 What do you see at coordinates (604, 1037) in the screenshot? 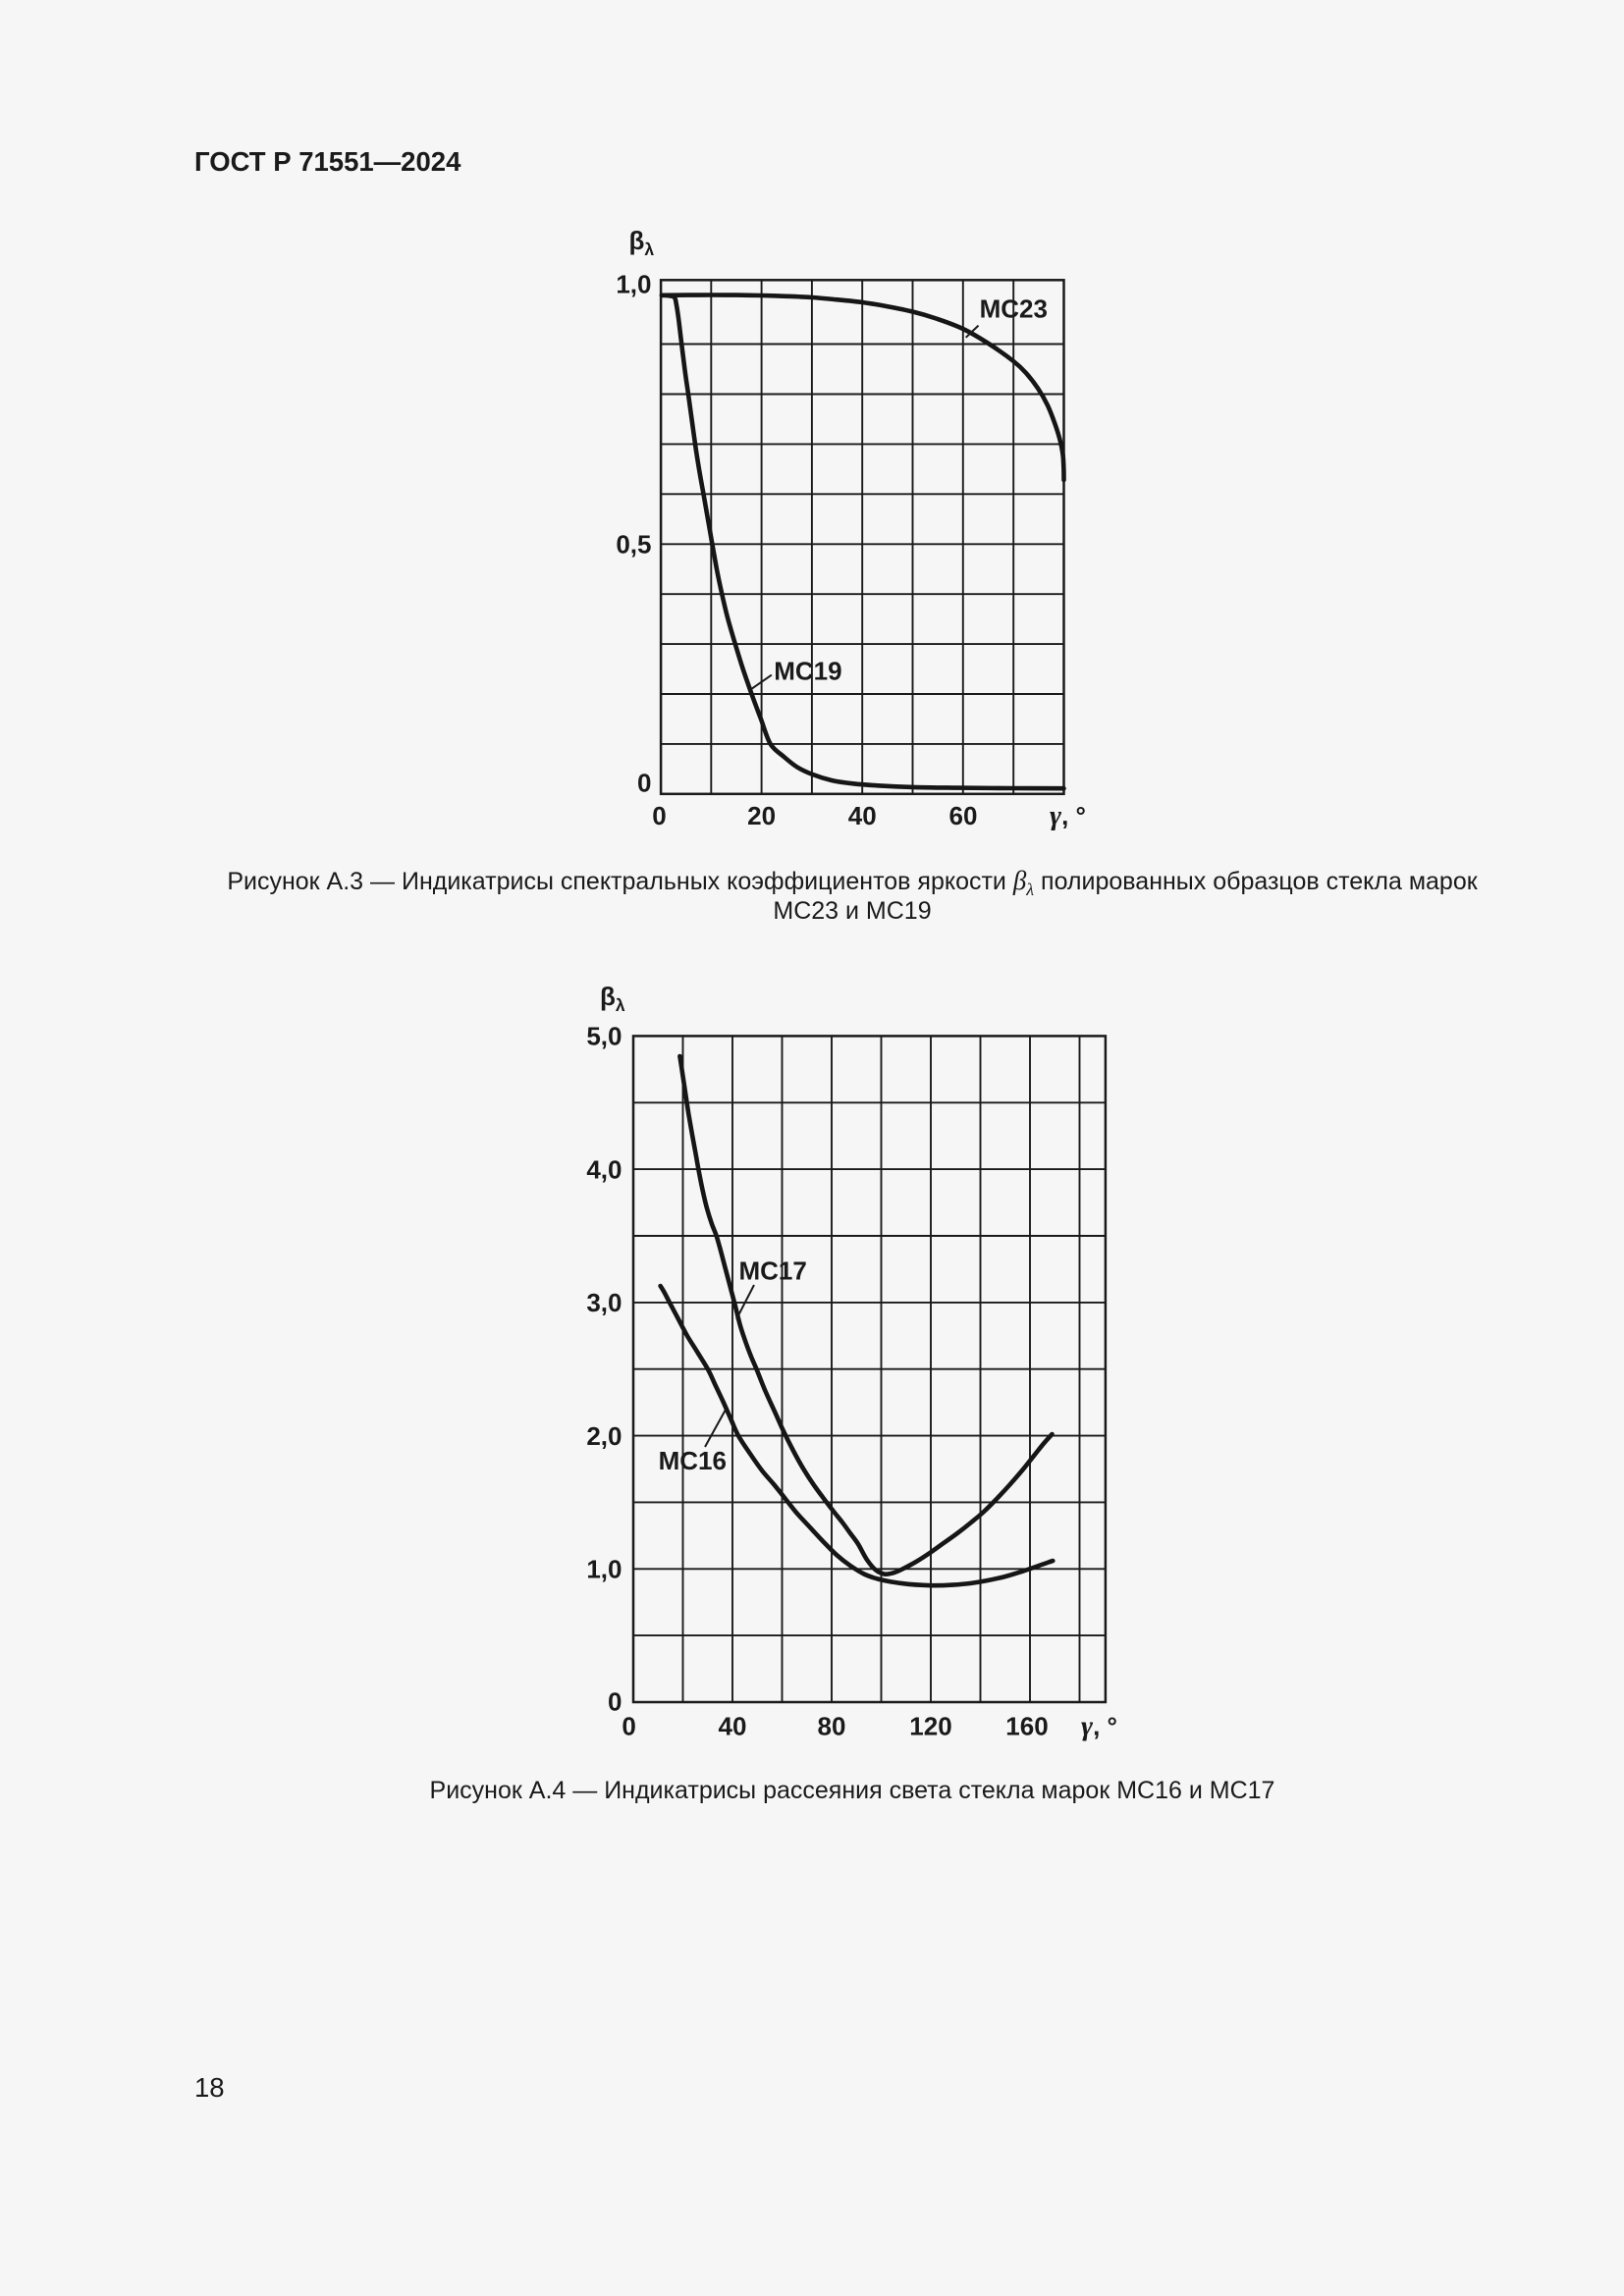
I see `svg-text: 5,0` at bounding box center [604, 1037].